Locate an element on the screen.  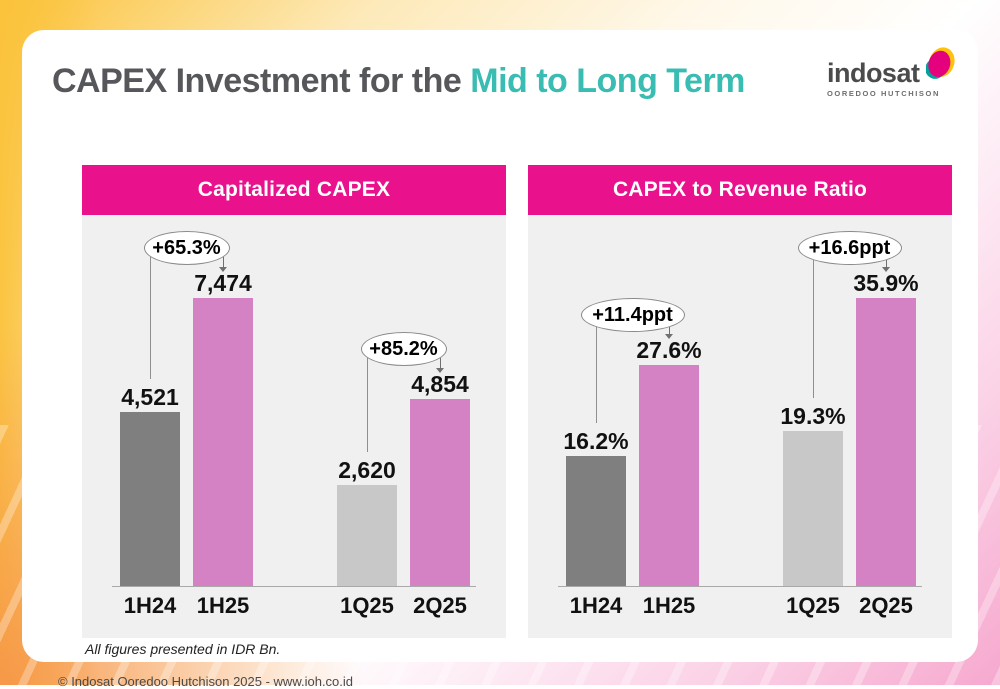
bar-value-label: 7,474 is located at coordinates (223, 283).